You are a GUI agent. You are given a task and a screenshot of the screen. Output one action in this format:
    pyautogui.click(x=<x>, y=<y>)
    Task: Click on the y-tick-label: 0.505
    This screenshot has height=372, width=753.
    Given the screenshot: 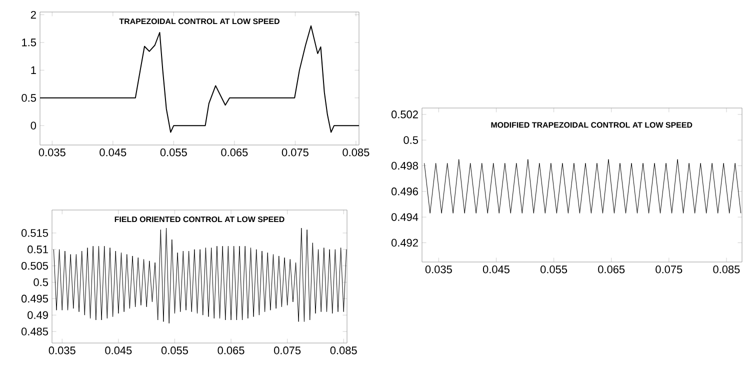 What is the action you would take?
    pyautogui.click(x=34, y=266)
    